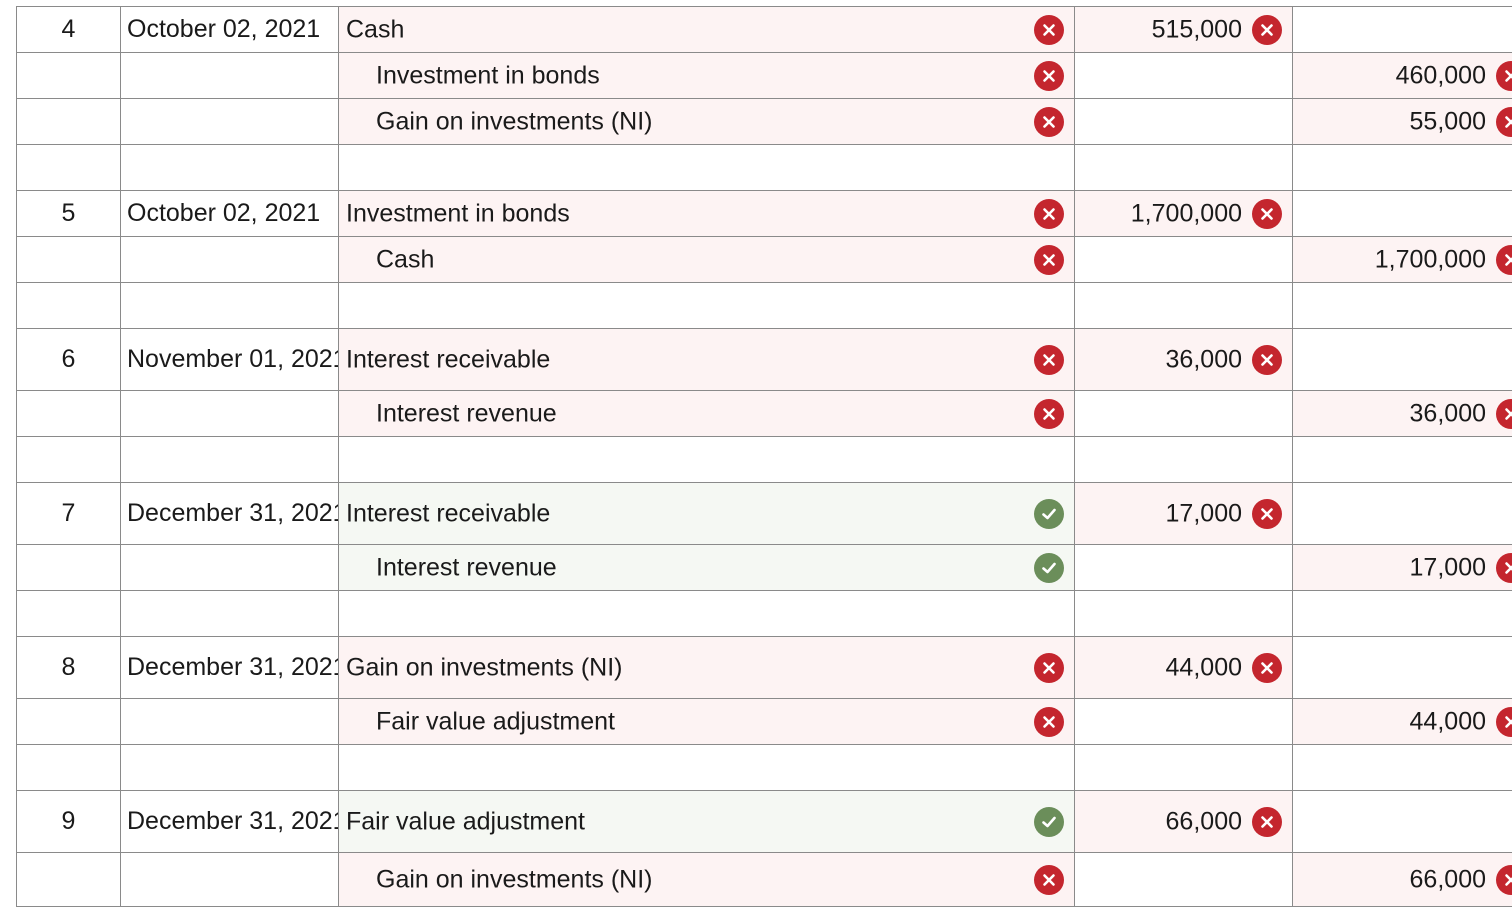  I want to click on spacer-row, so click(764, 168).